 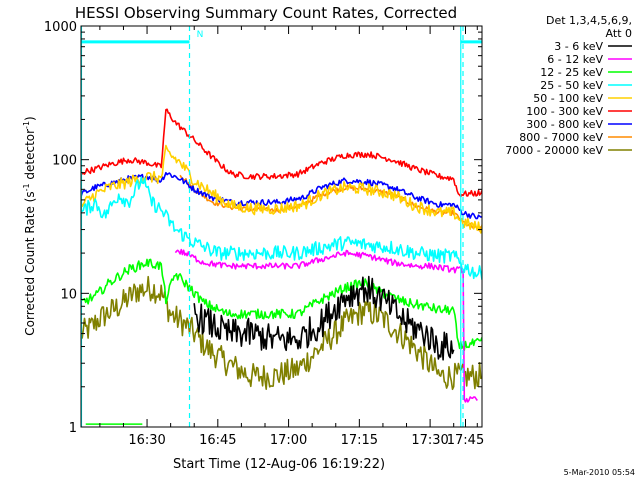 What do you see at coordinates (200, 35) in the screenshot?
I see `annotation-label-7: N` at bounding box center [200, 35].